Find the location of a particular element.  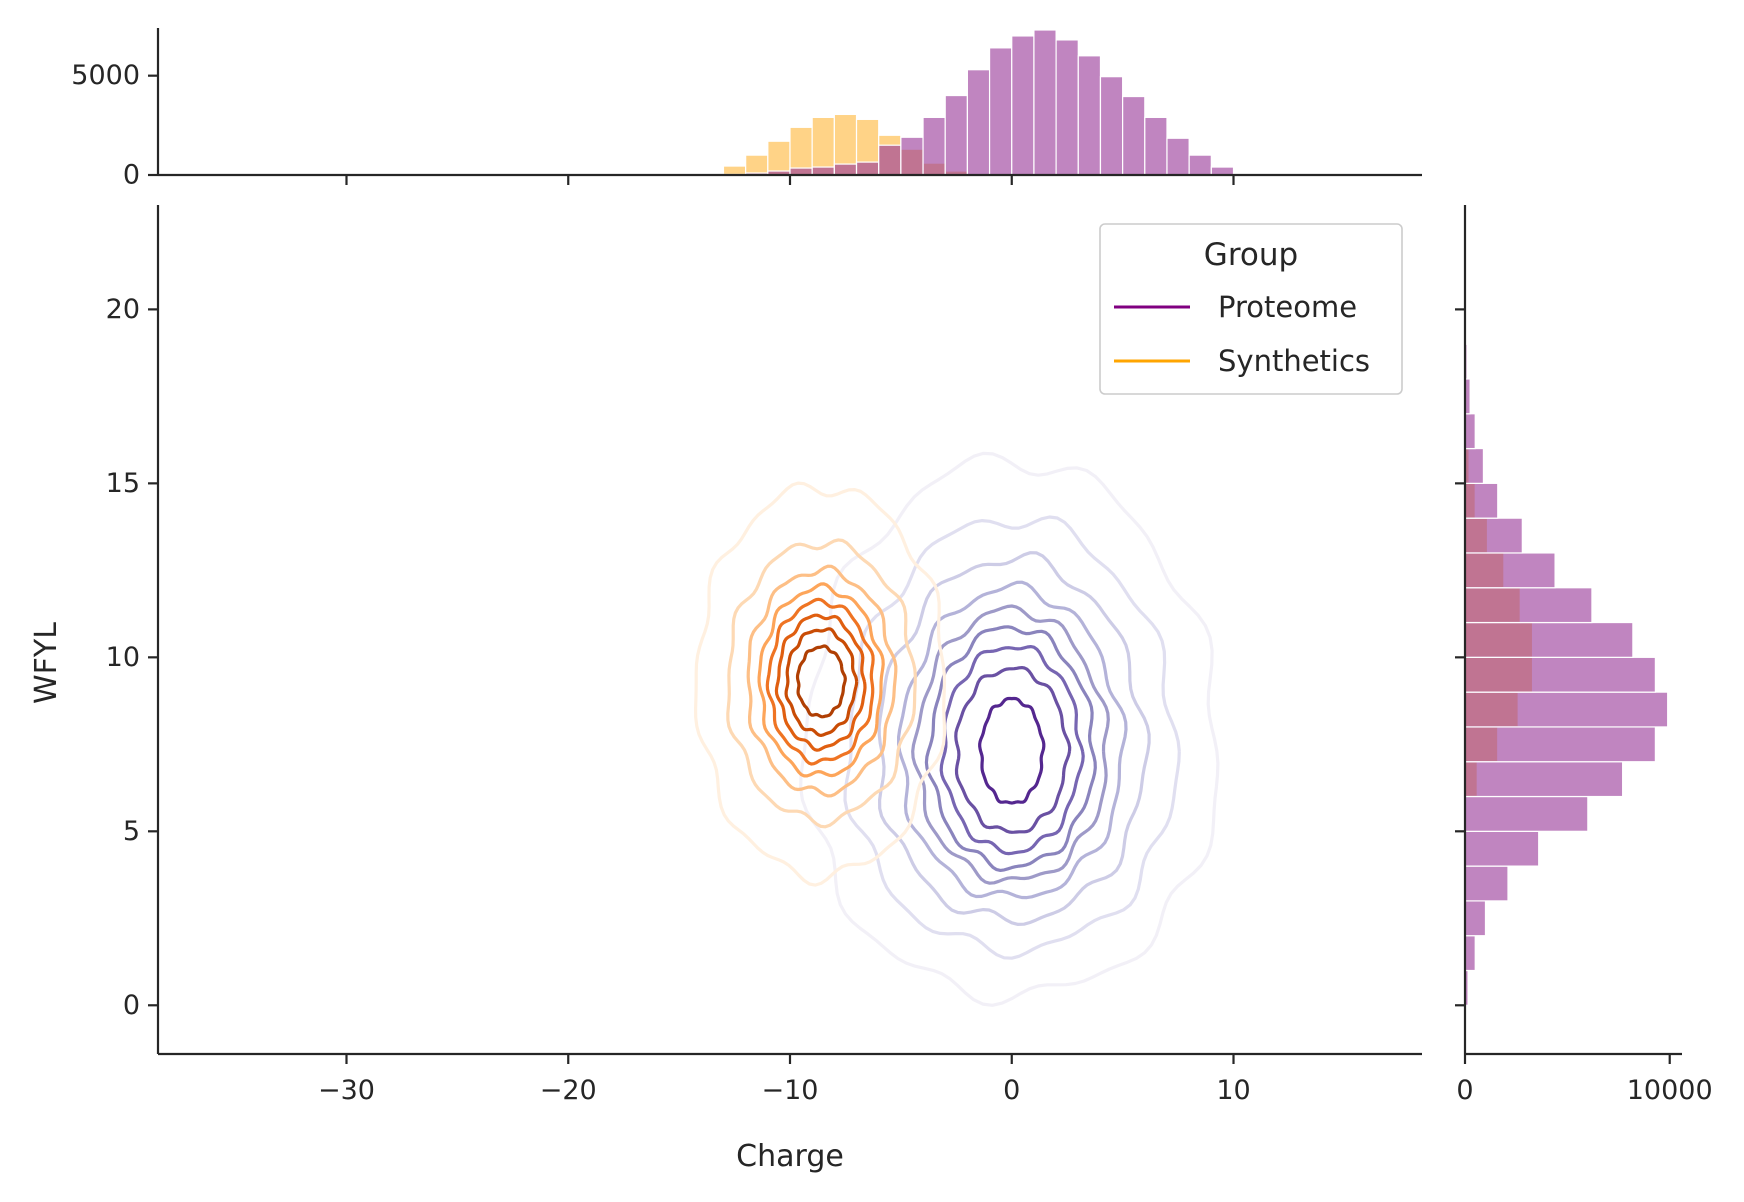

right-hist-x-tick-label: 10000 is located at coordinates (1670, 1090).